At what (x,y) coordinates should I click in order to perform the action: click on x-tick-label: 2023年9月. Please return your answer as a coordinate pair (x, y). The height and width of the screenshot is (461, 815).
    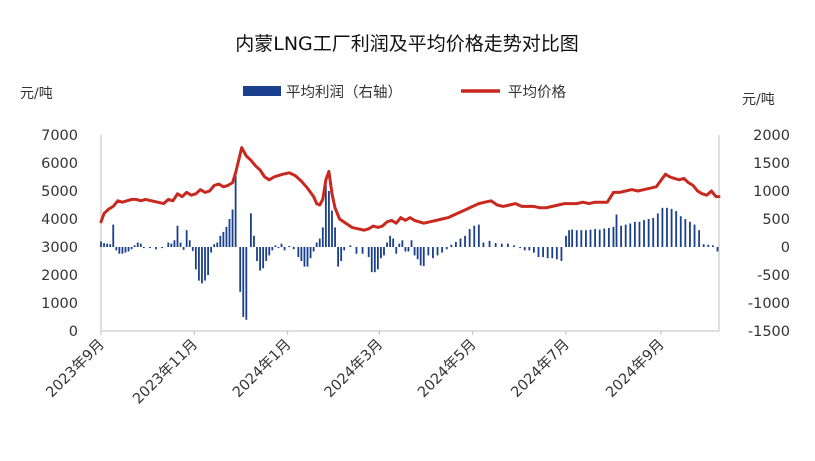
    Looking at the image, I should click on (75, 368).